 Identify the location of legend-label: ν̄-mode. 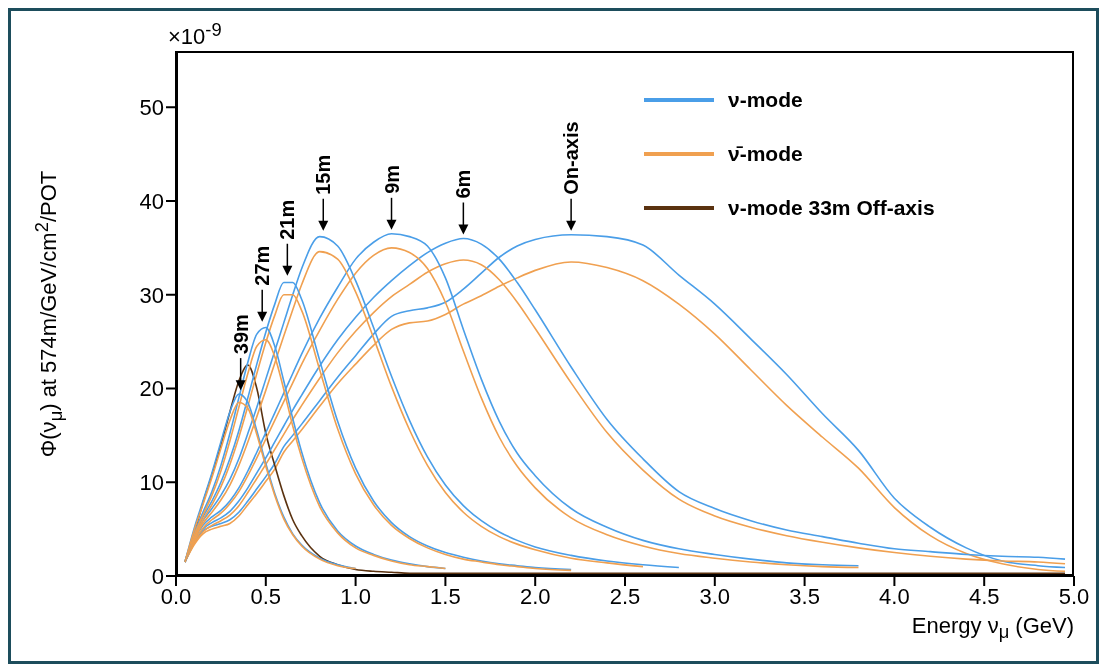
(765, 154).